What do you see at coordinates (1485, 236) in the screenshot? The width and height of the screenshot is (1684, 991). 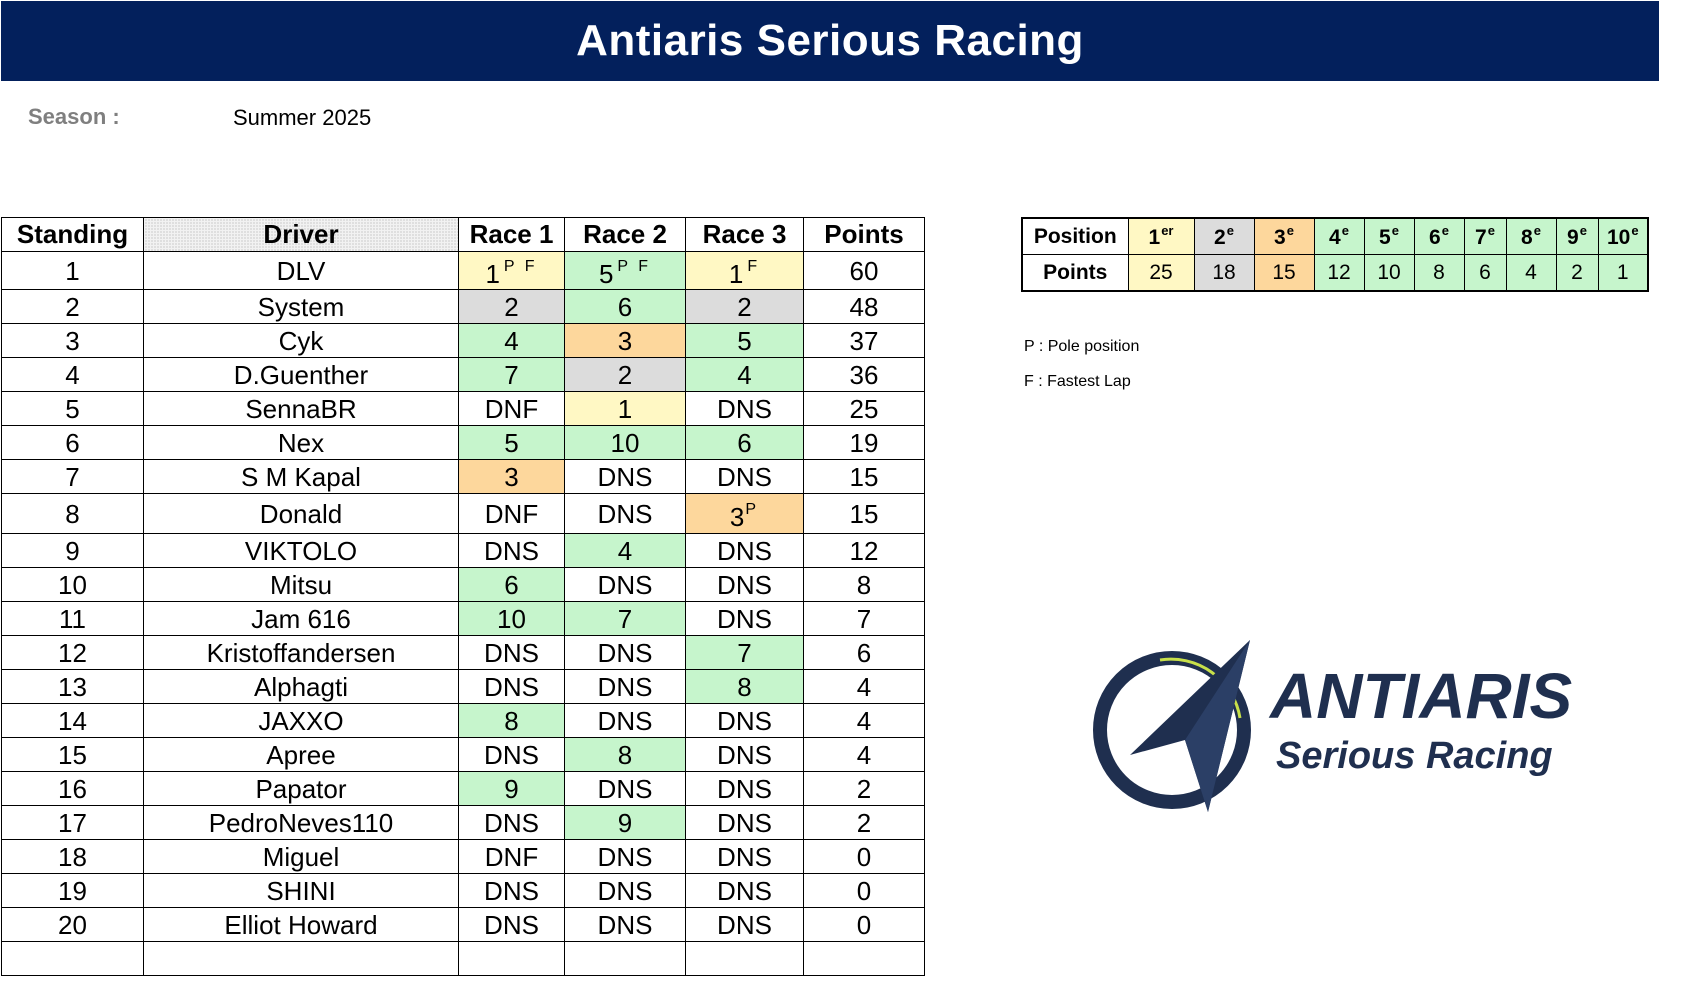 I see `scale-position-cell: 7e` at bounding box center [1485, 236].